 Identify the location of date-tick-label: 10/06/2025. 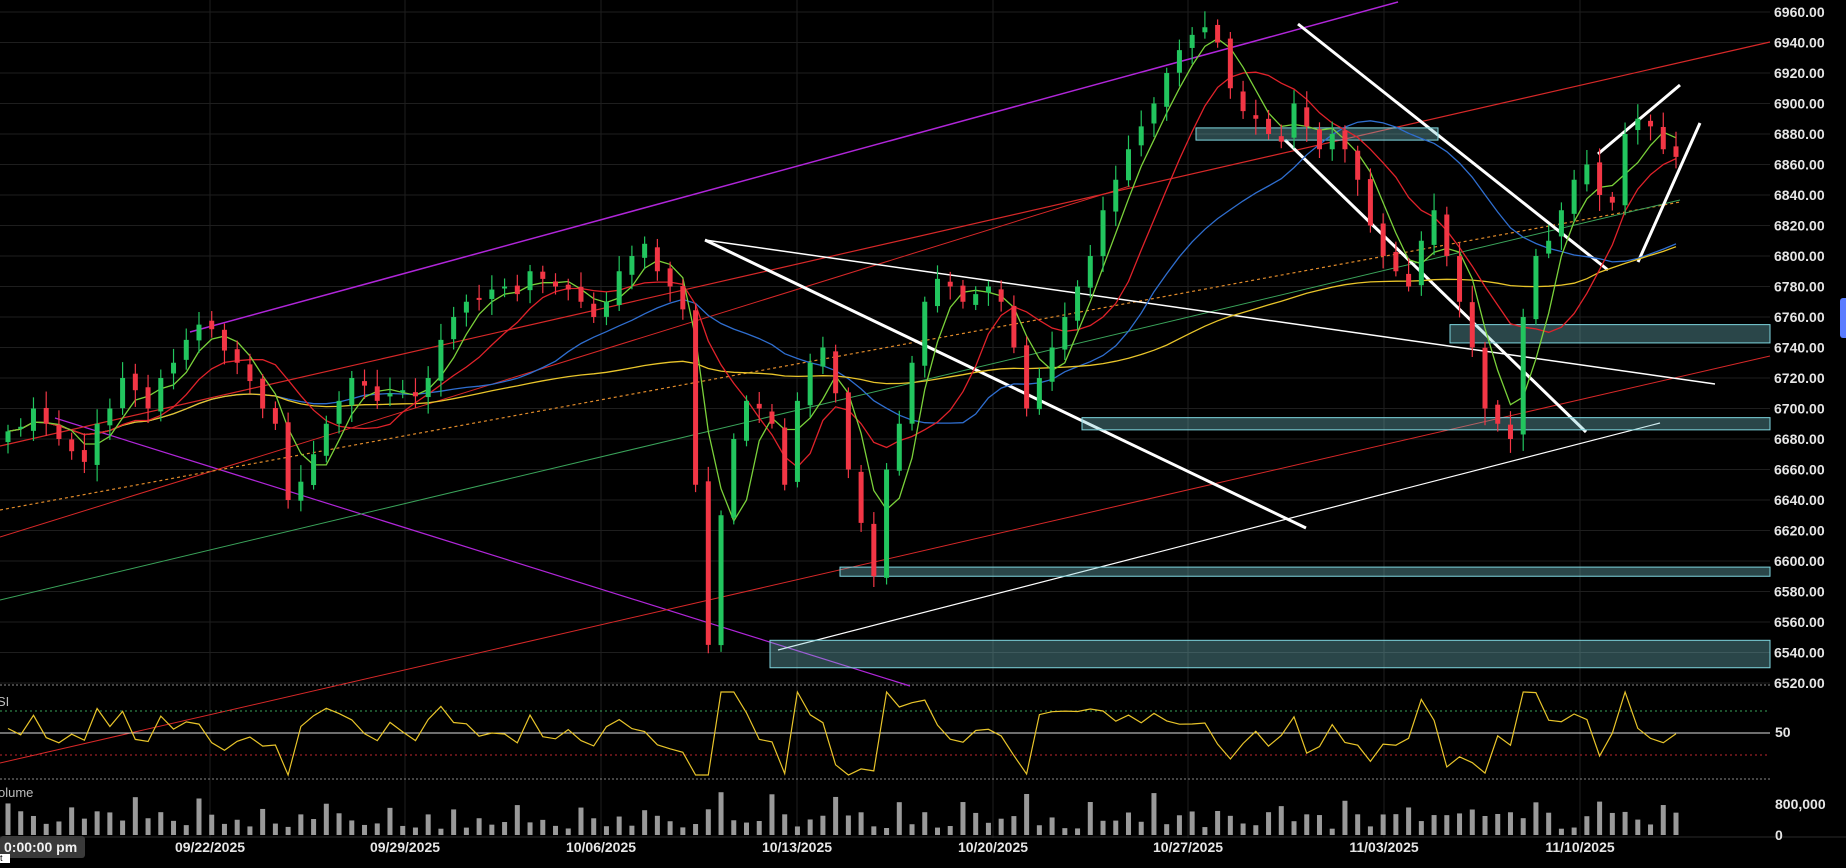
(601, 847).